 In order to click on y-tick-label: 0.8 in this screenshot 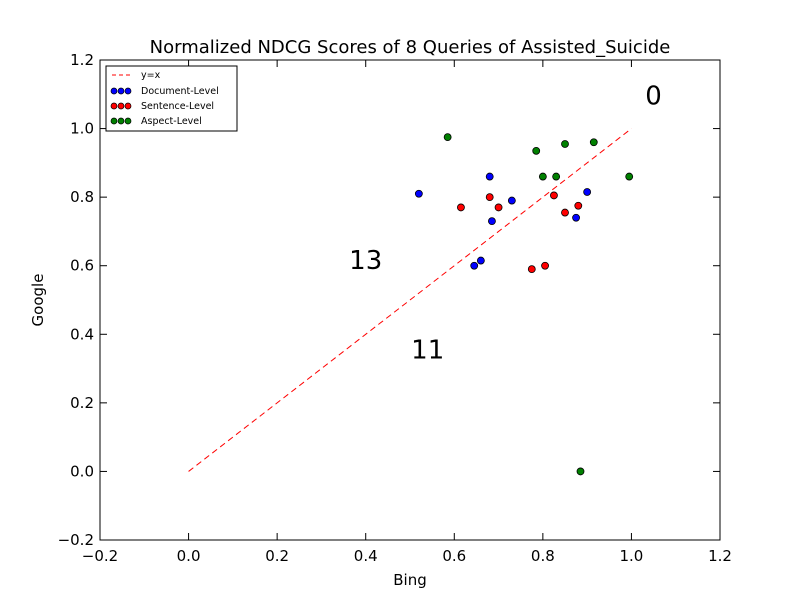, I will do `click(82, 197)`.